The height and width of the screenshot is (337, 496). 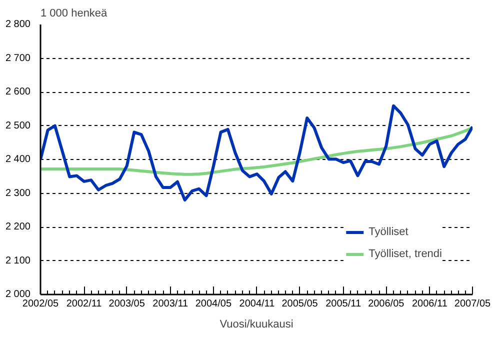 I want to click on y-tick-label: 2 400, so click(x=18, y=159).